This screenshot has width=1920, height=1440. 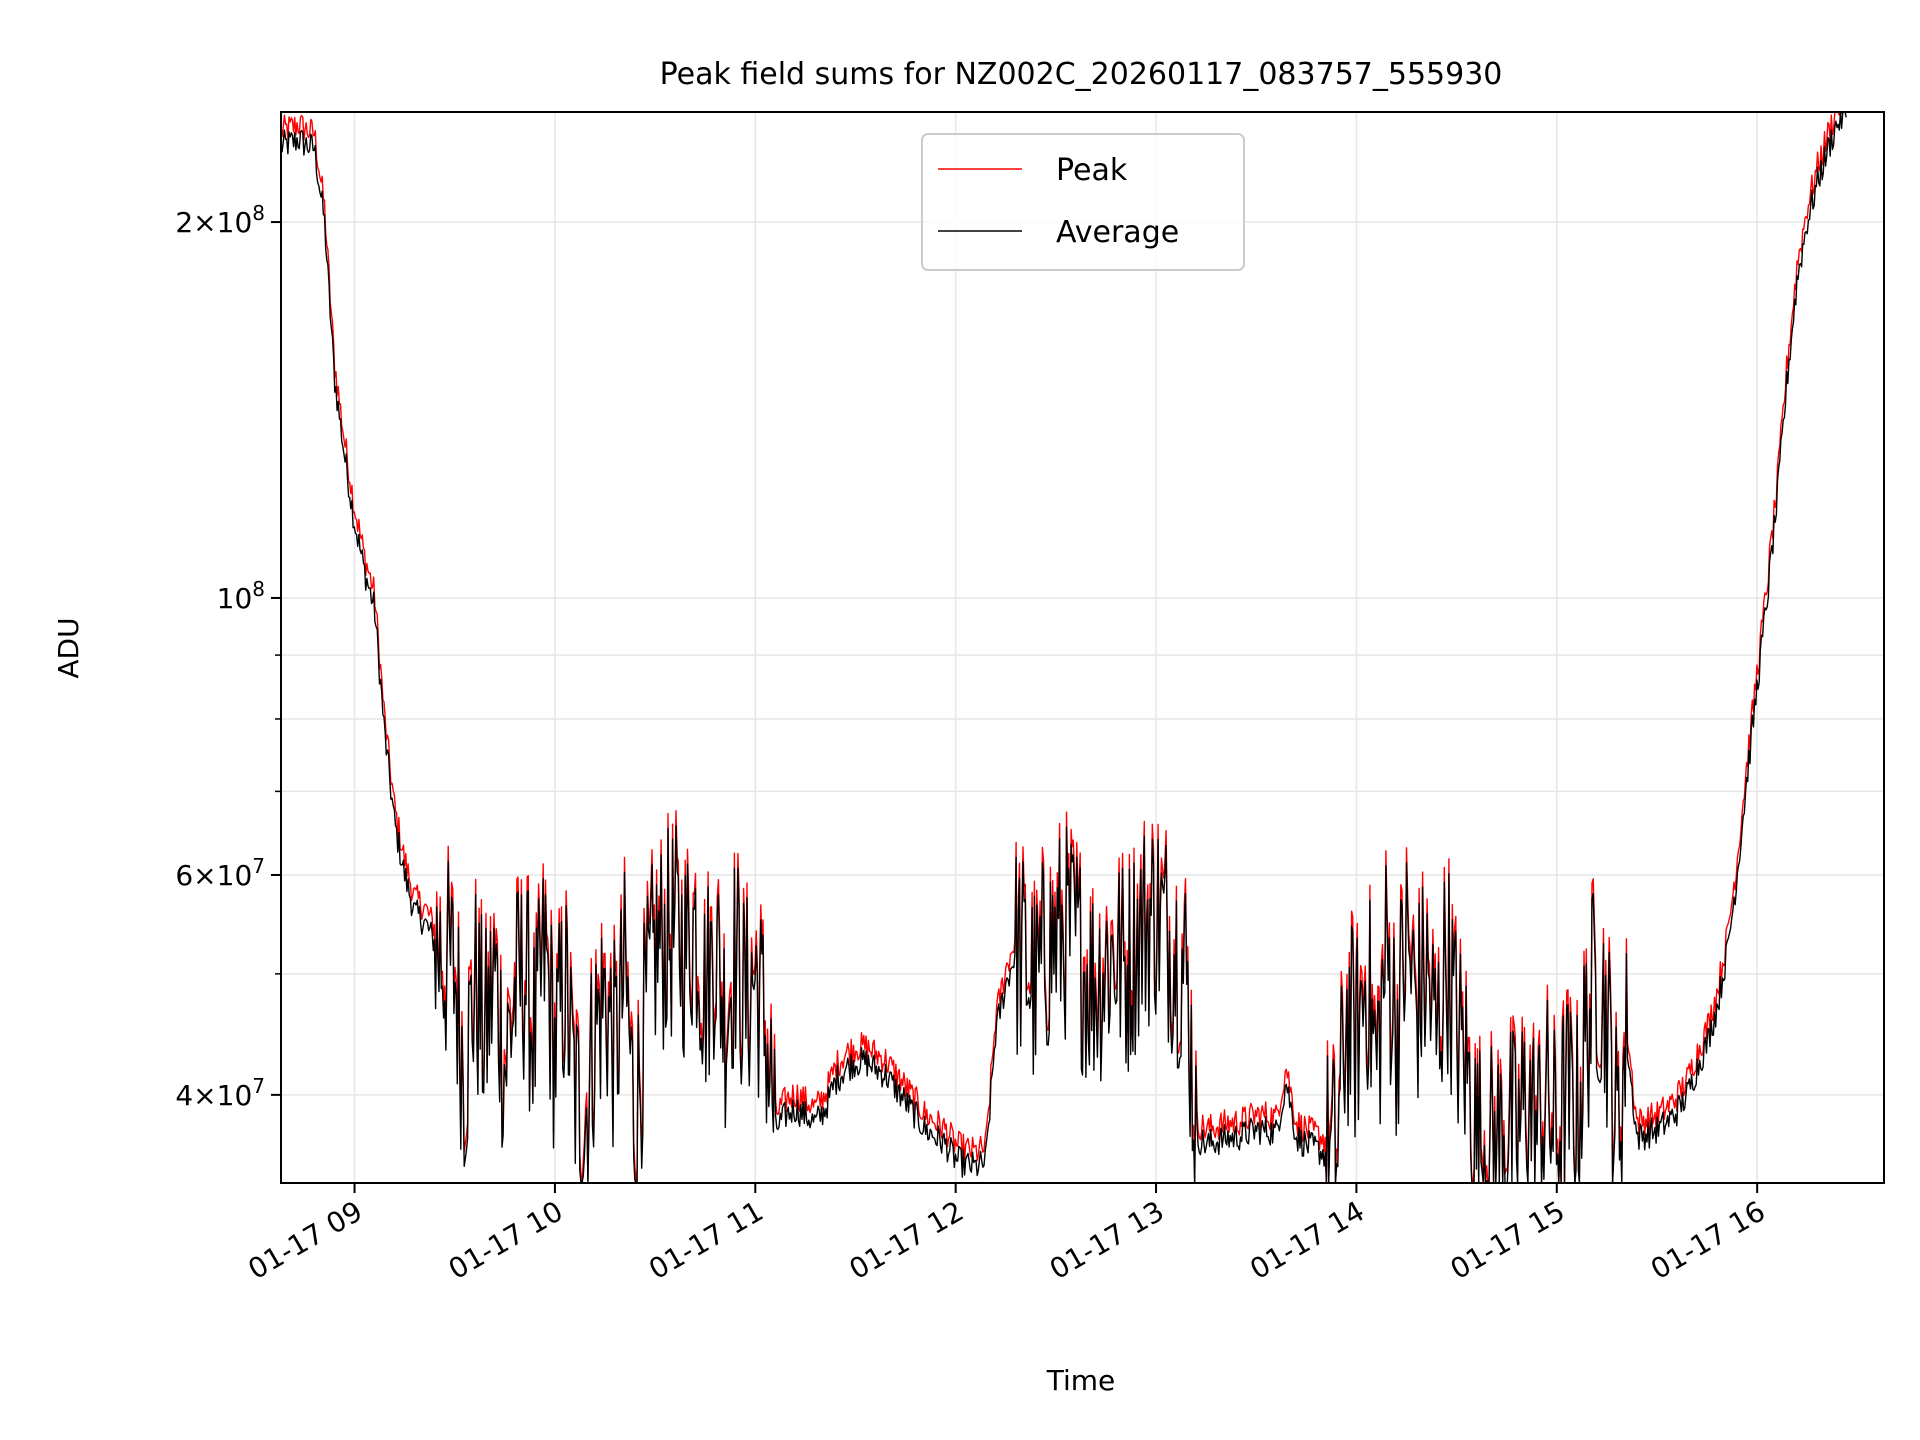 I want to click on y-tick-label: 6×107, so click(x=220, y=873).